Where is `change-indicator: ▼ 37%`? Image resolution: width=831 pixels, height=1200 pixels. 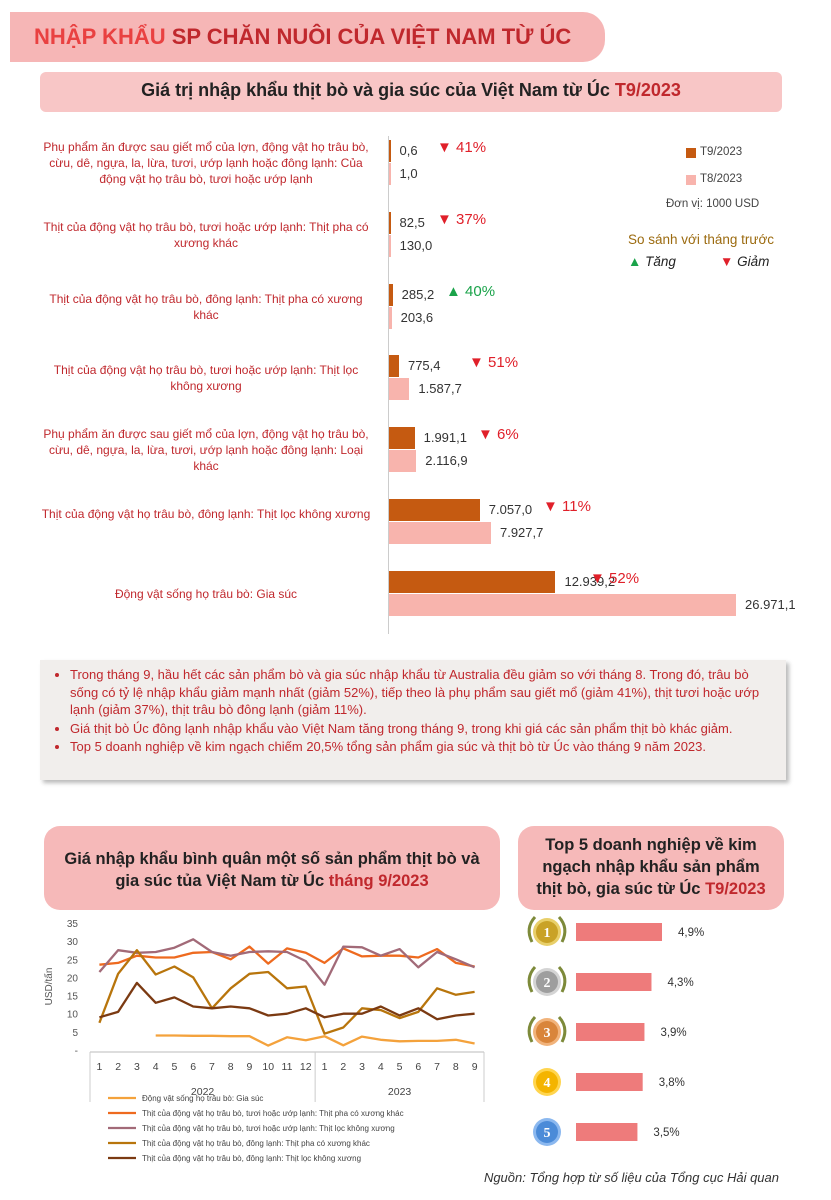
change-indicator: ▼ 37% is located at coordinates (462, 219).